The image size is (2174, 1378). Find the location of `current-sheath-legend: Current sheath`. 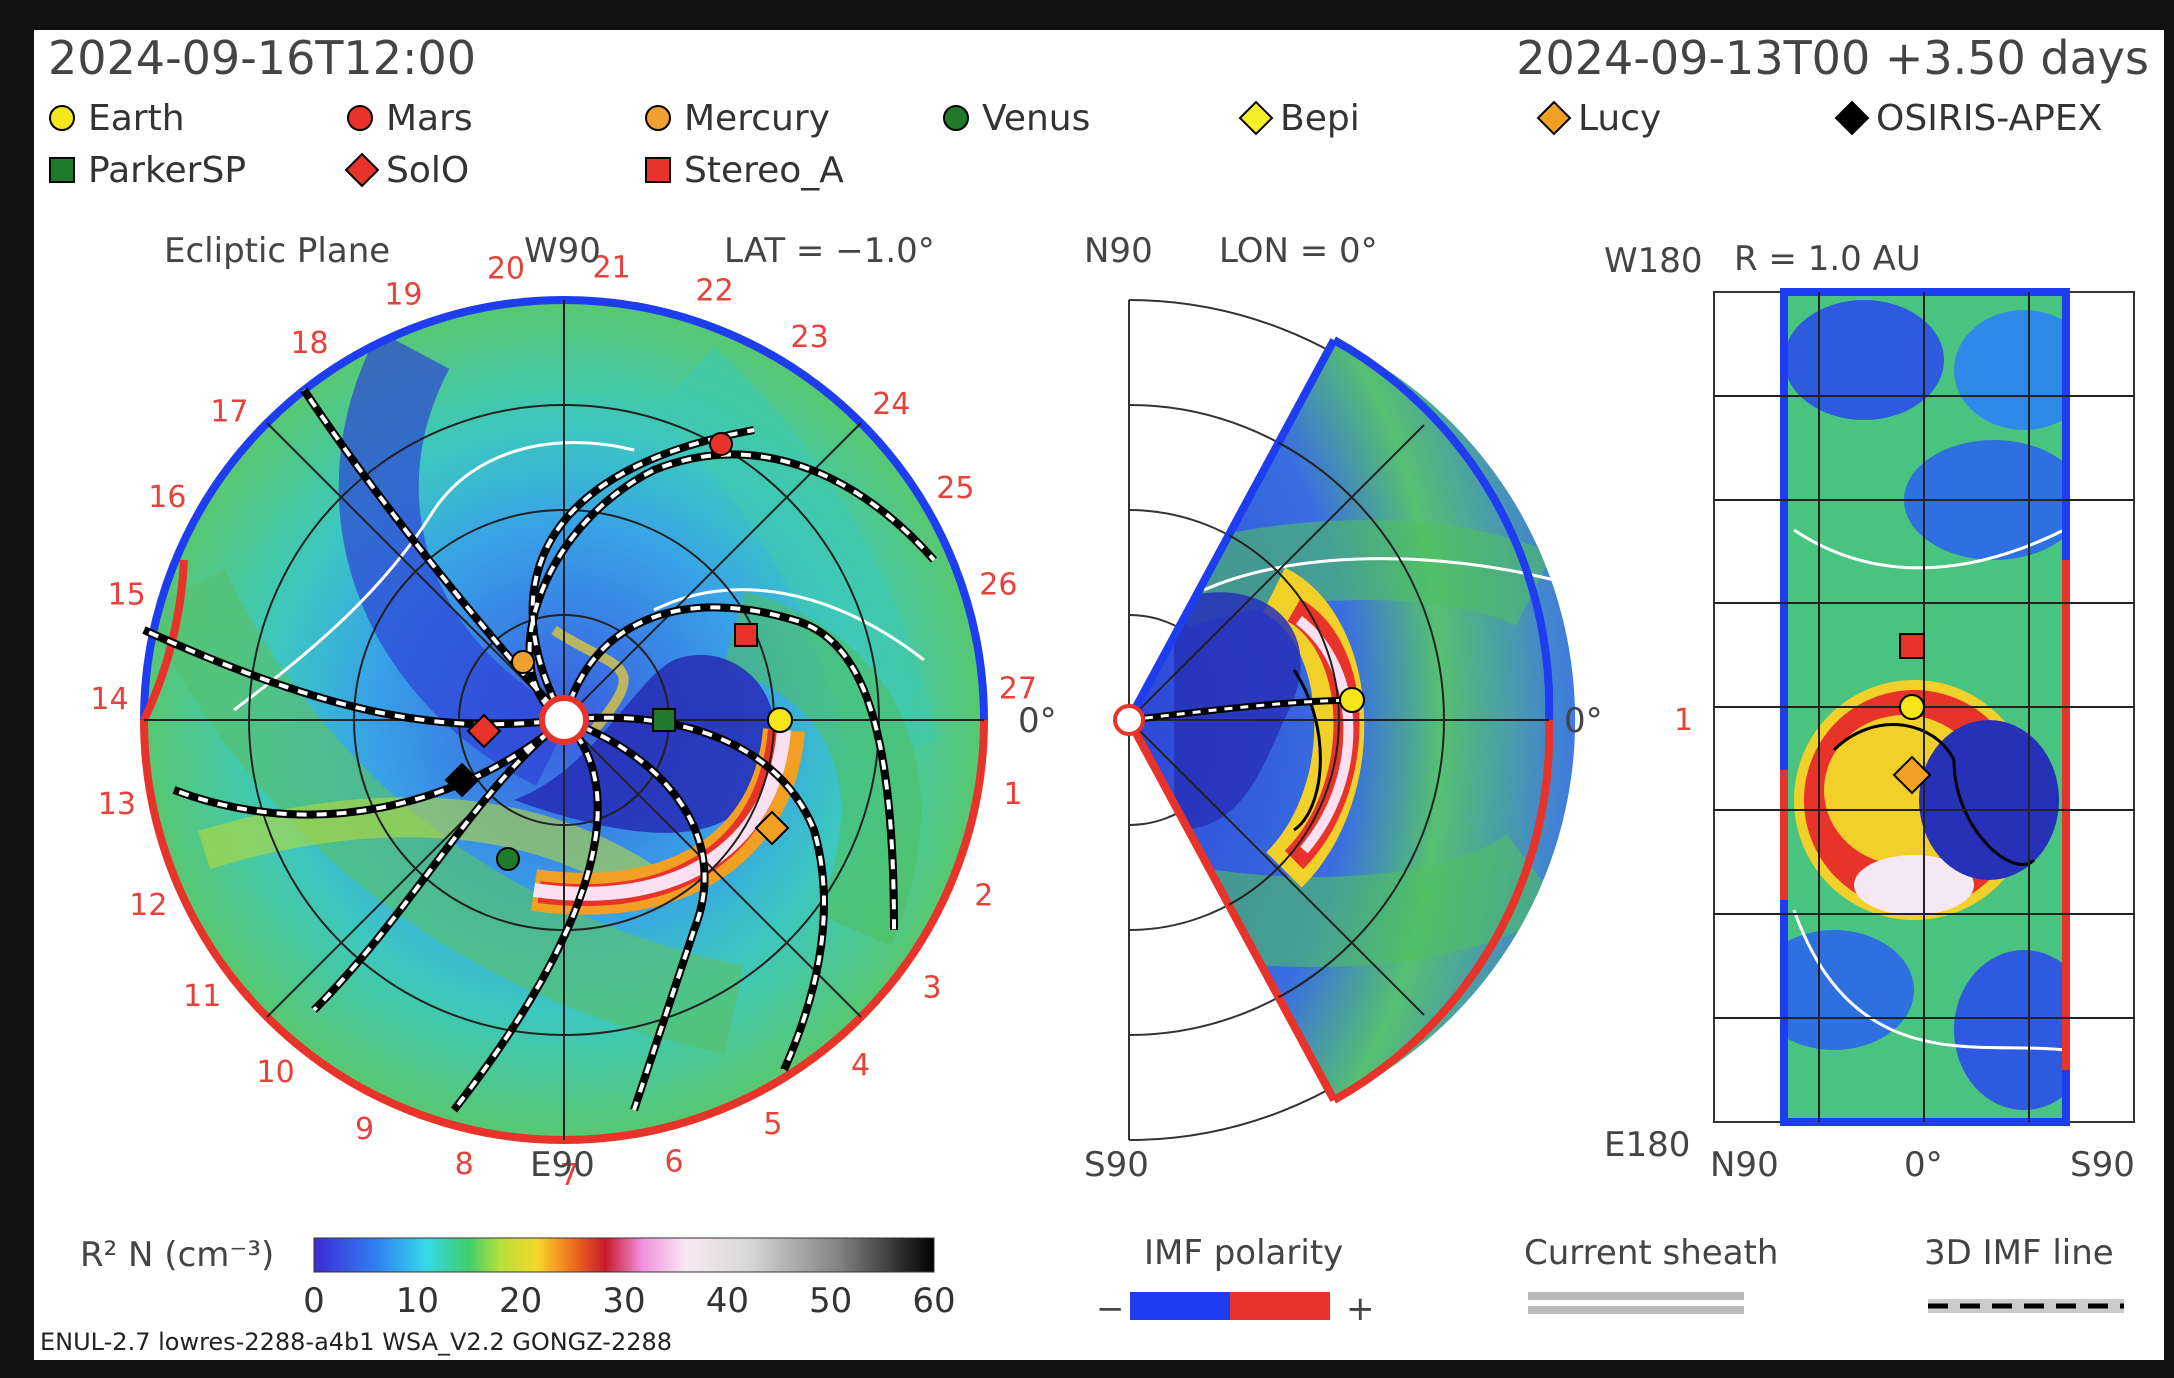

current-sheath-legend: Current sheath is located at coordinates (1651, 1273).